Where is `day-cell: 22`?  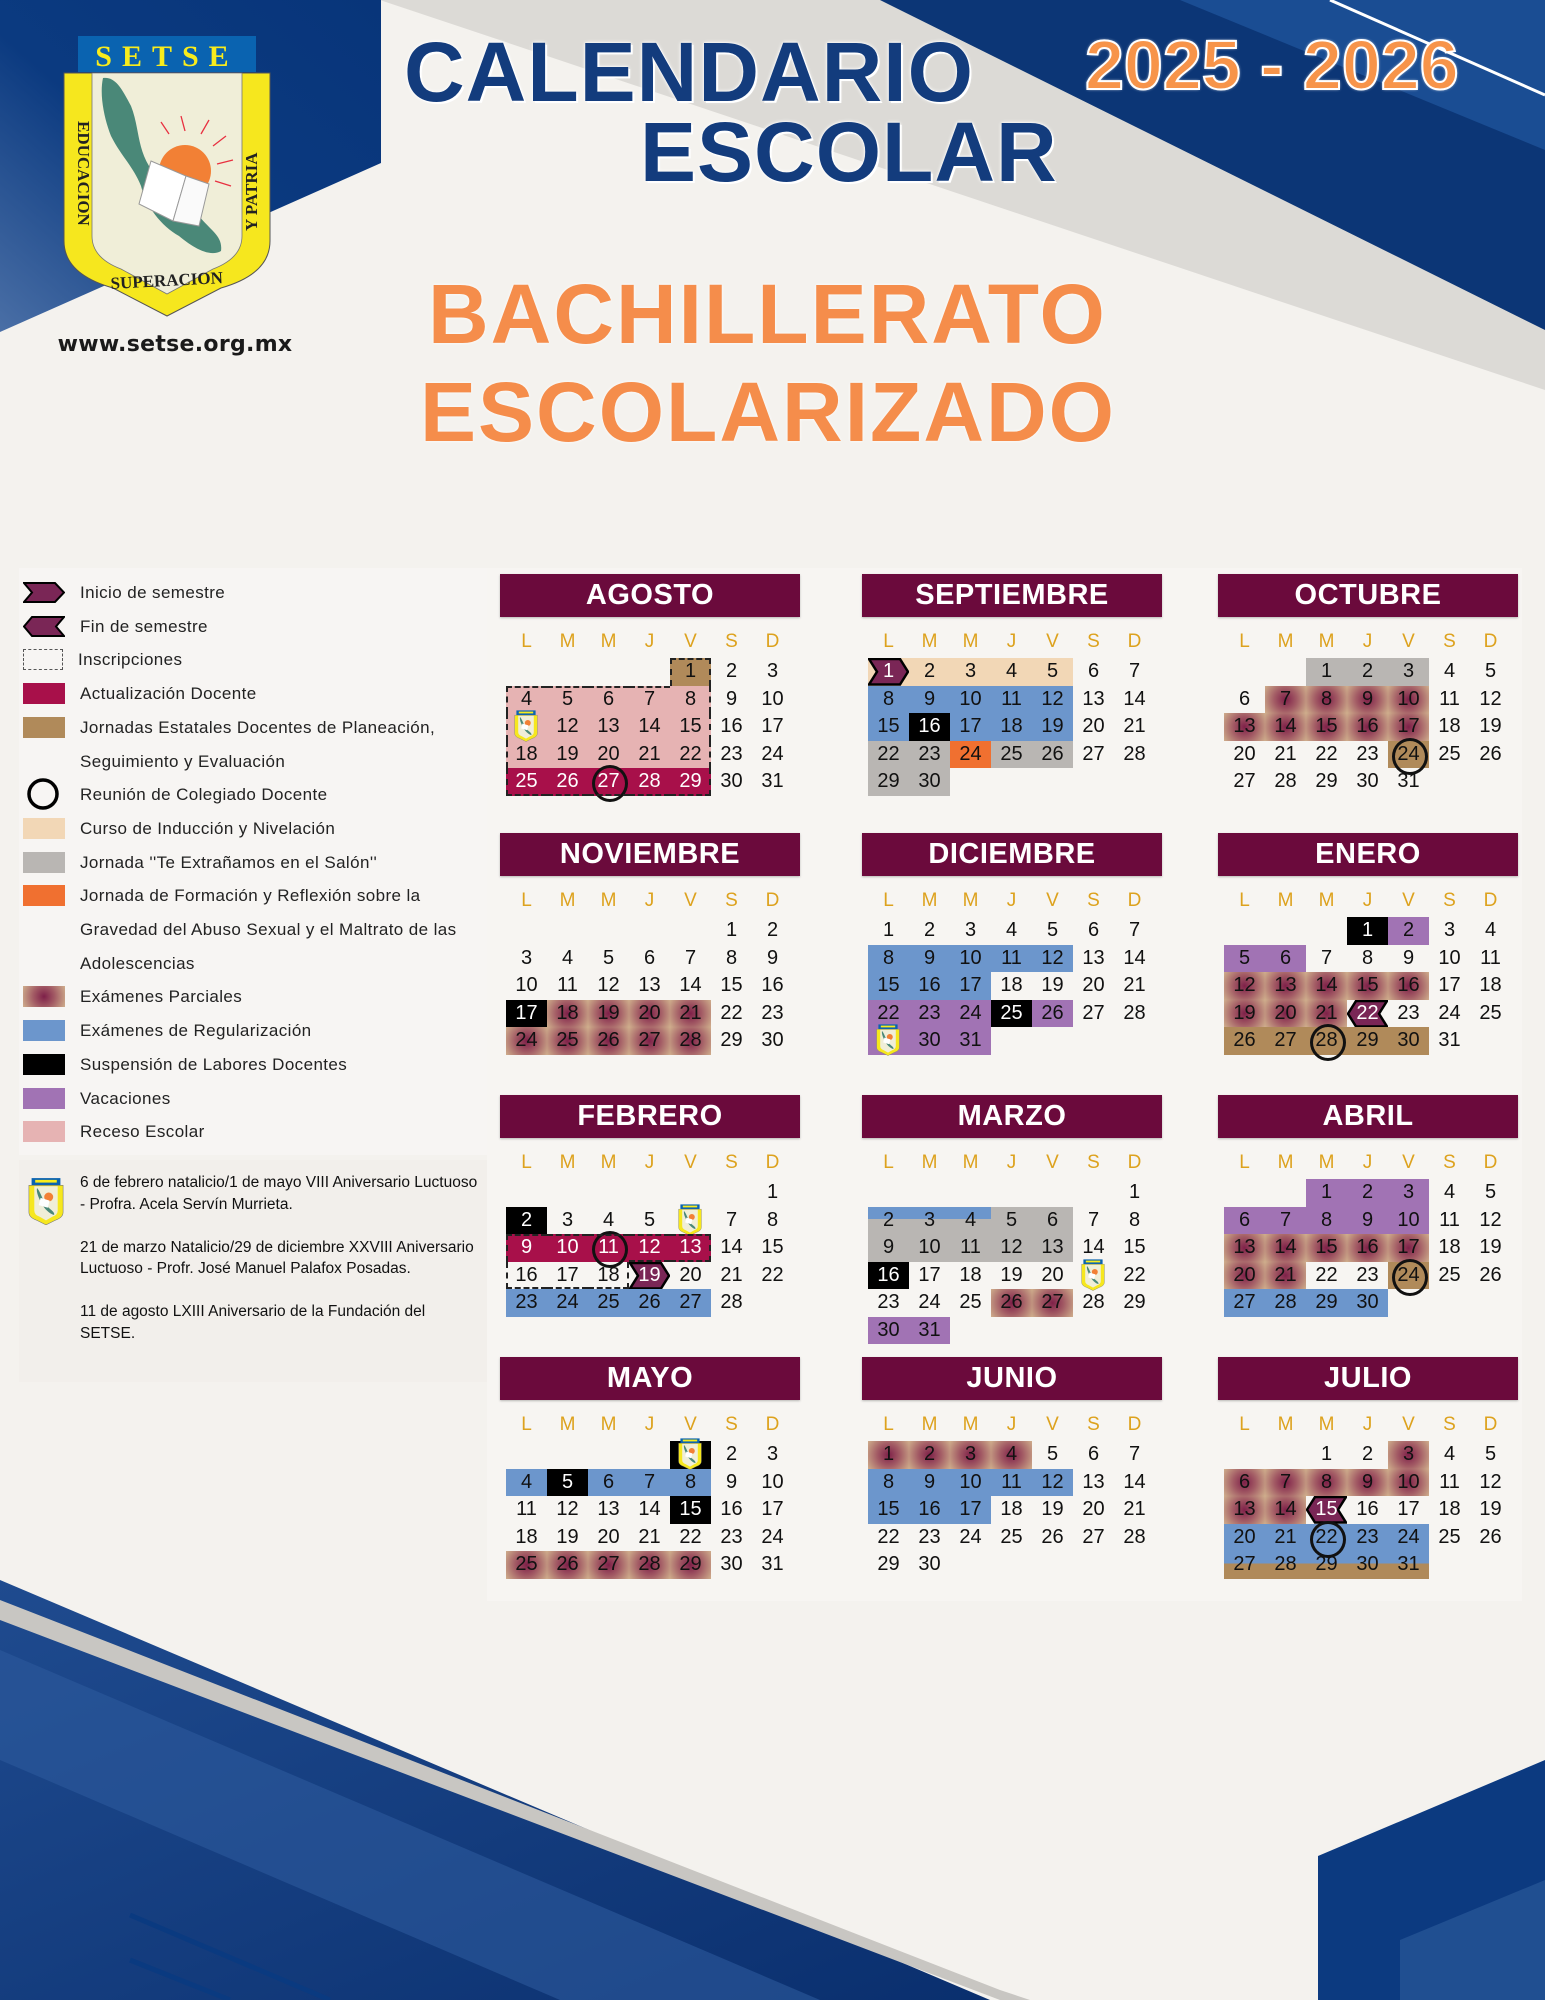 day-cell: 22 is located at coordinates (888, 1013).